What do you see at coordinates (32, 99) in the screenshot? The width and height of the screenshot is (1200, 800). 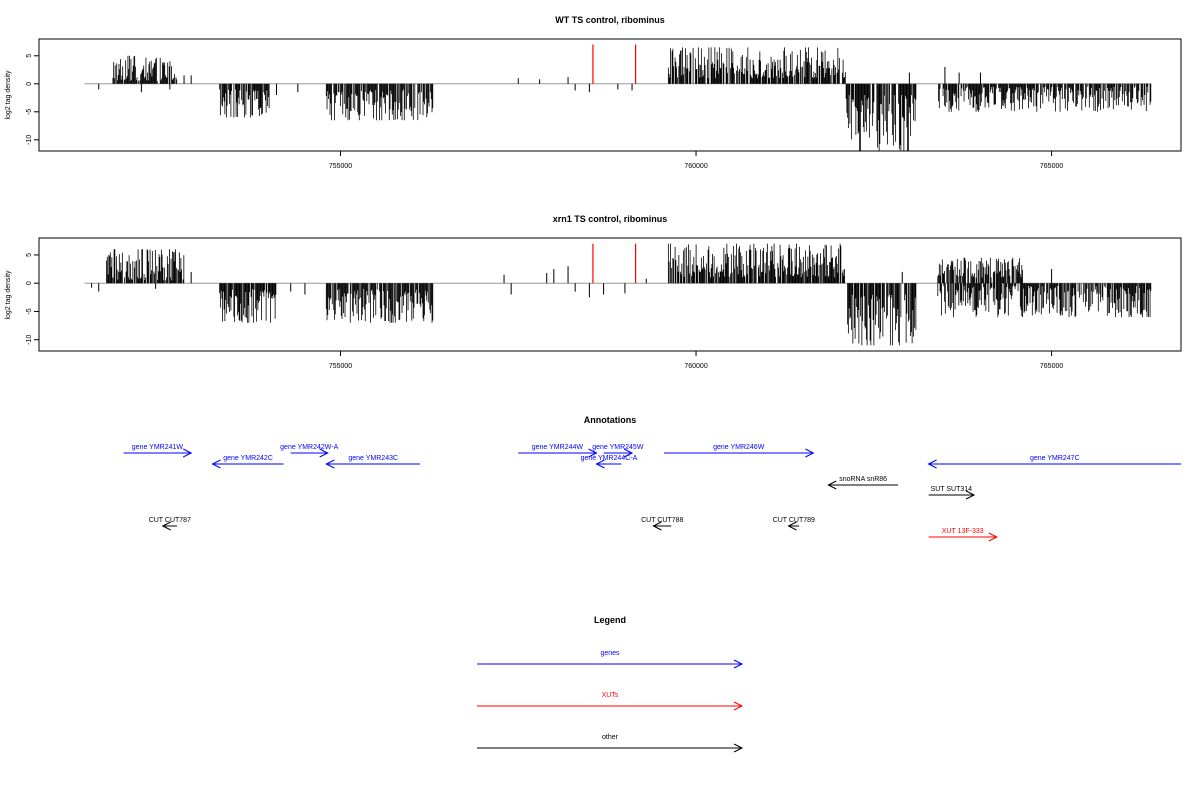 I see `wt-y-axis: 5 0 -5 -10` at bounding box center [32, 99].